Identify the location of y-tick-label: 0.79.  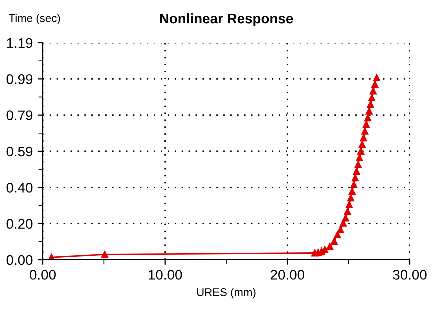
(19, 115).